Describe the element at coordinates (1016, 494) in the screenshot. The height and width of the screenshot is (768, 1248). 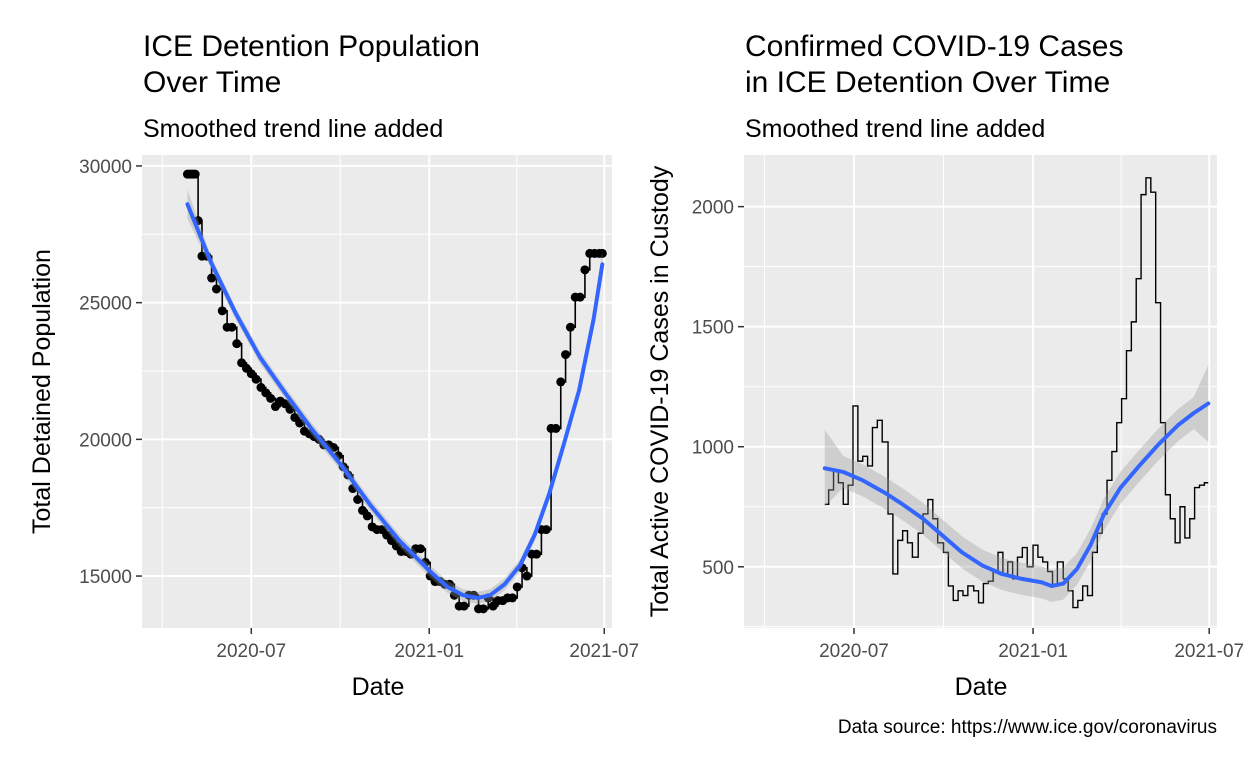
I see `smoothed-trend-line` at that location.